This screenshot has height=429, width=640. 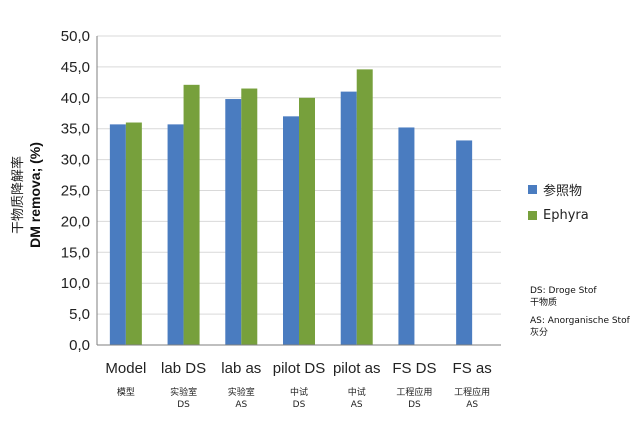 What do you see at coordinates (18, 195) in the screenshot?
I see `y-axis-label-chinese: 干物质降解率` at bounding box center [18, 195].